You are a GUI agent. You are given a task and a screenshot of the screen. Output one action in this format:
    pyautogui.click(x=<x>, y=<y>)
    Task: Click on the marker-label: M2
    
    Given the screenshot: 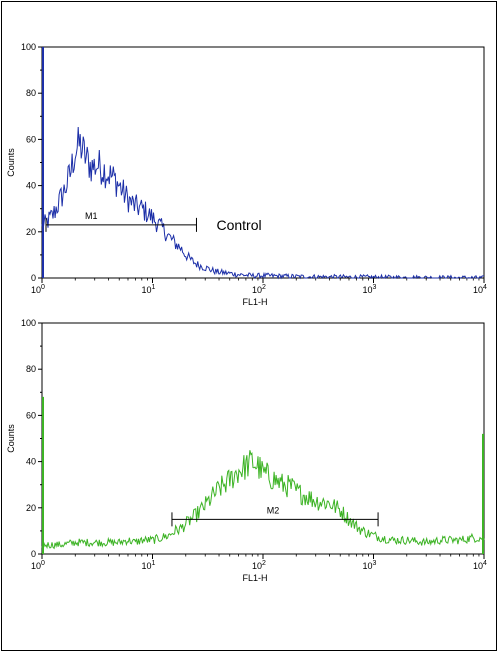 What is the action you would take?
    pyautogui.click(x=273, y=510)
    